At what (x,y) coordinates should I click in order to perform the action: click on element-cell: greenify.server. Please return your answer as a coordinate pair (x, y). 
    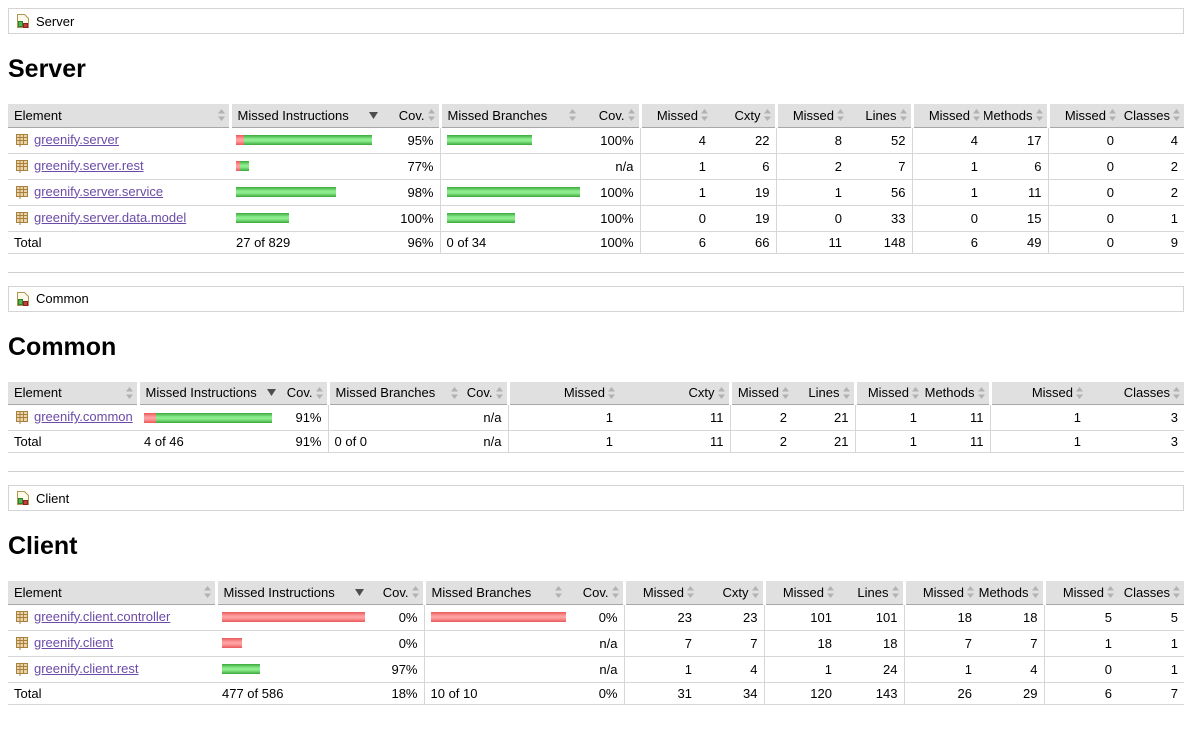
    Looking at the image, I should click on (119, 140).